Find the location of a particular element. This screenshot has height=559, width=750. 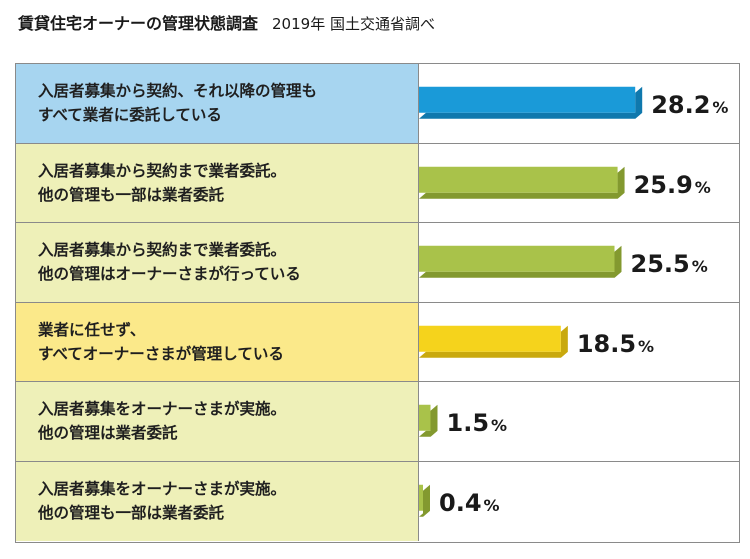

category-label: 入居者募集から契約、それ以降の管理も すべて業者に委託している is located at coordinates (217, 103).